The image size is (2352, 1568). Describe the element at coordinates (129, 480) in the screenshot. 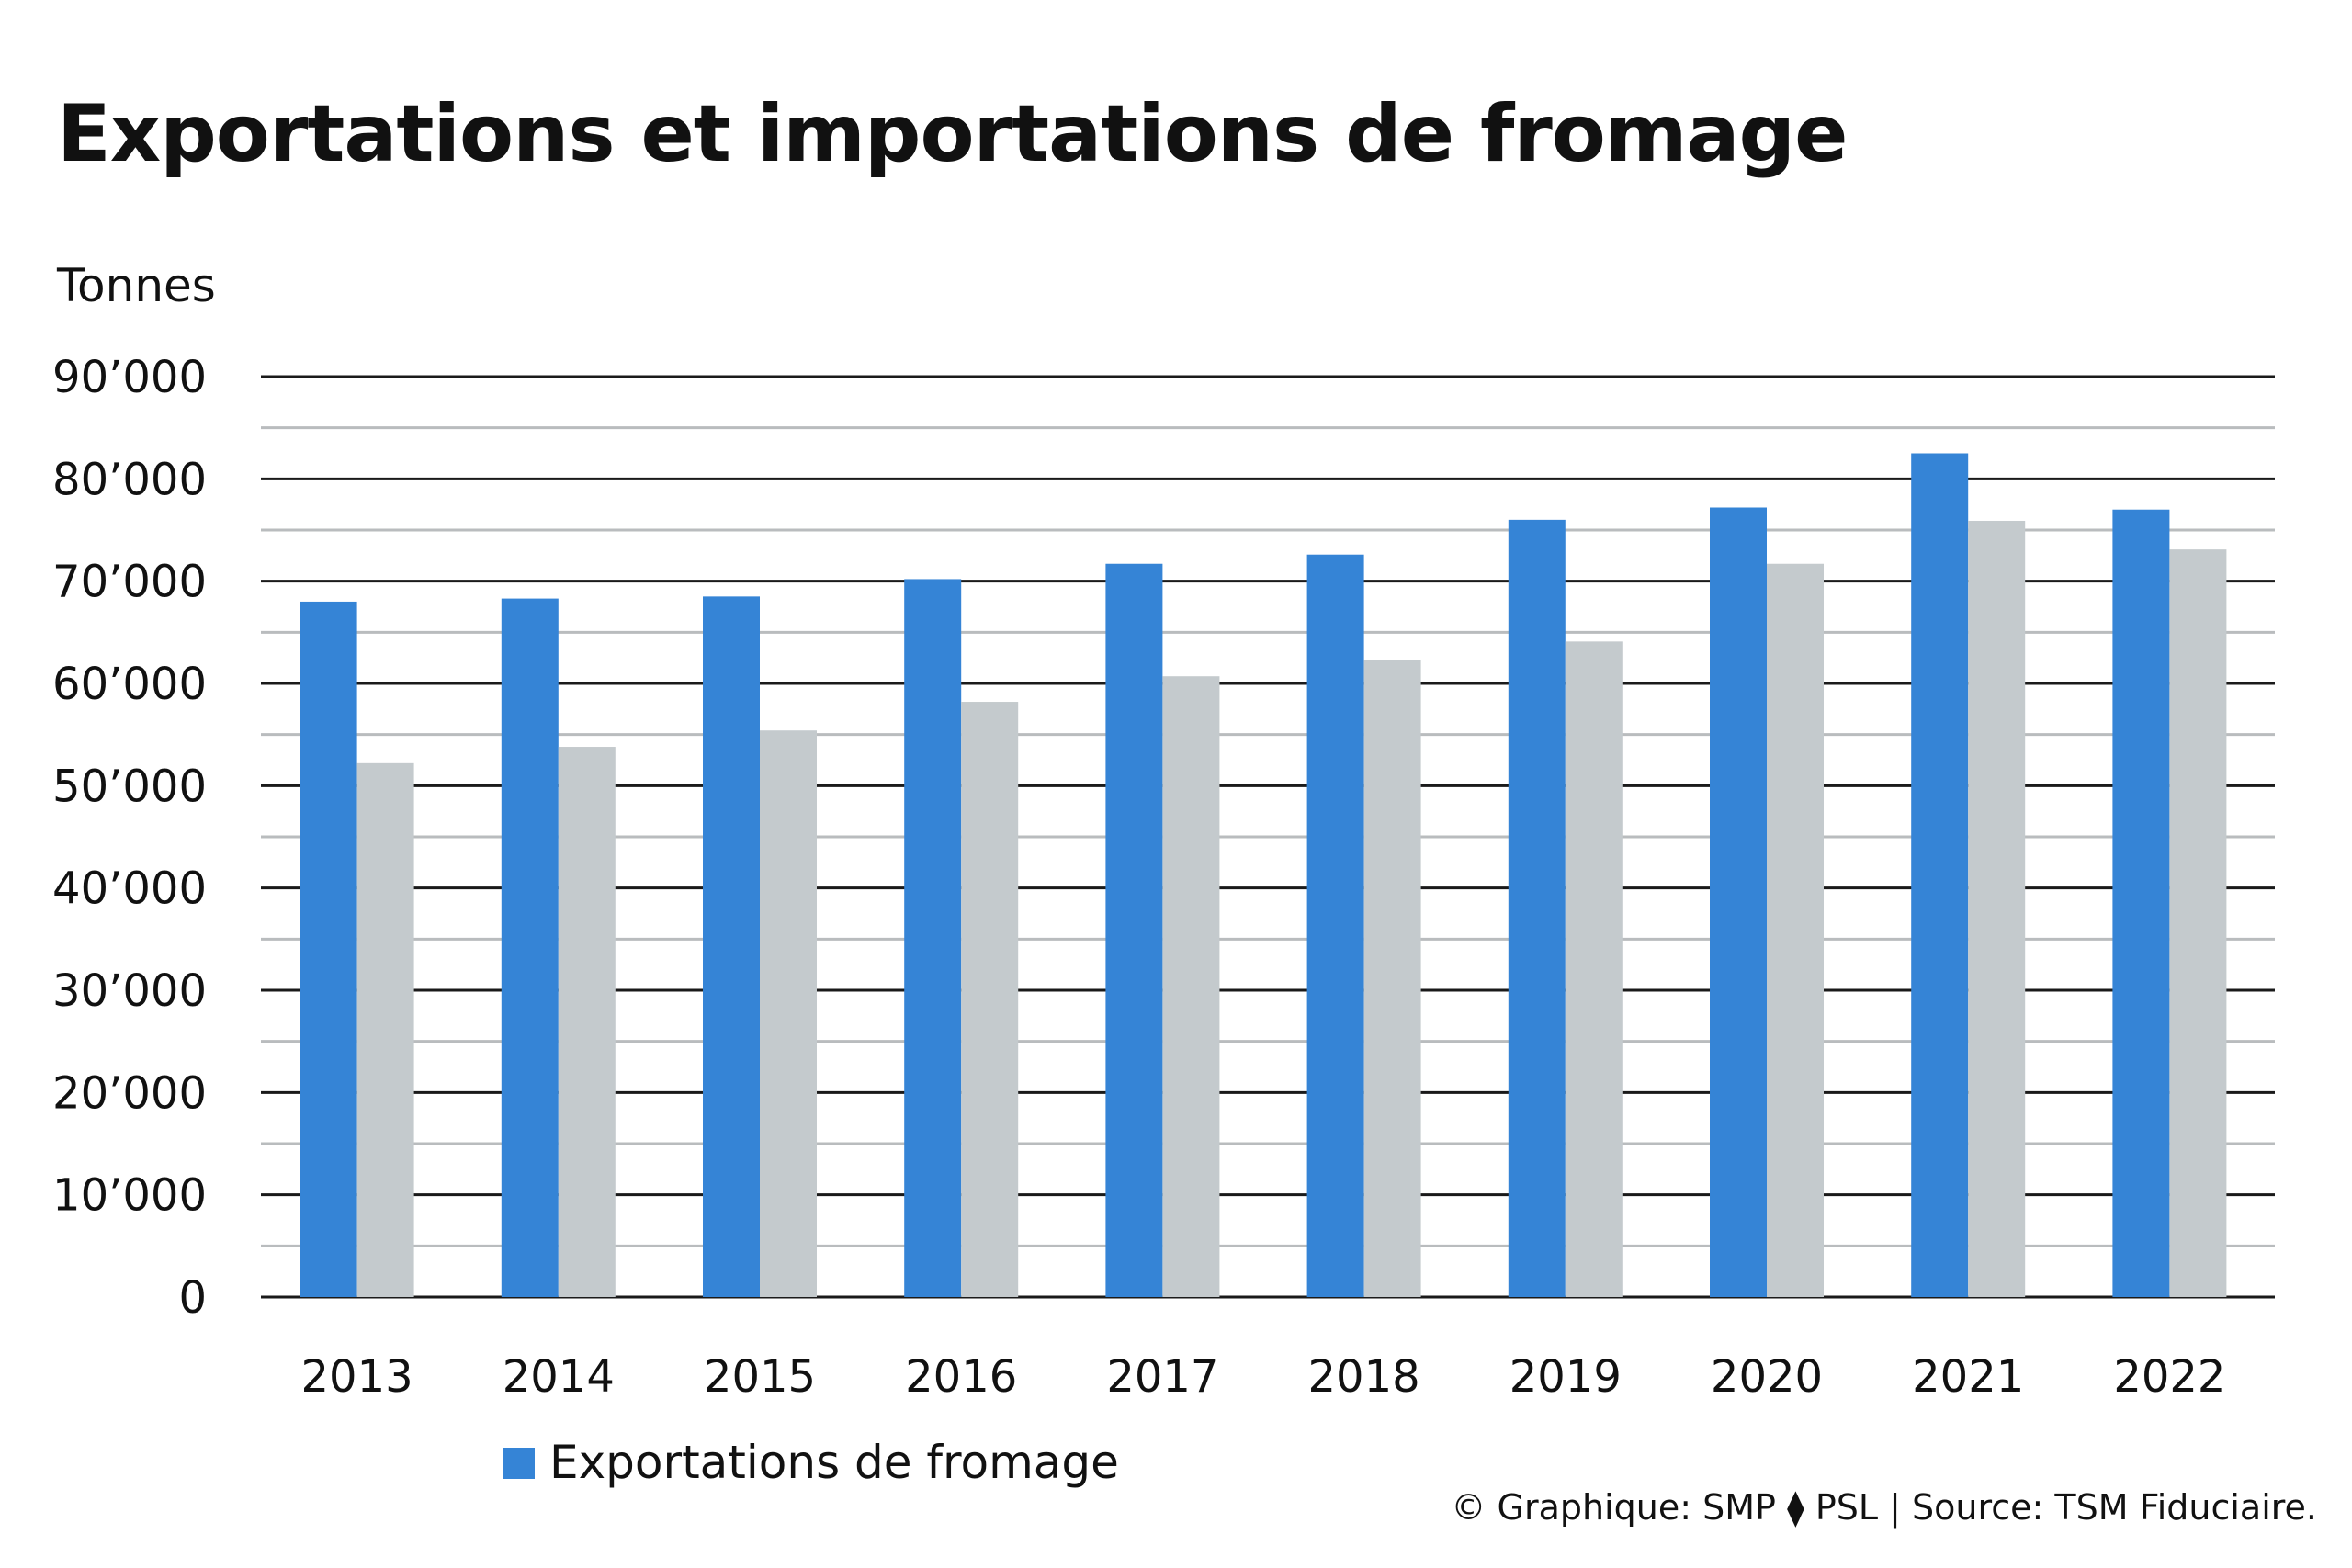

I see `y-tick-label: 80’000` at that location.